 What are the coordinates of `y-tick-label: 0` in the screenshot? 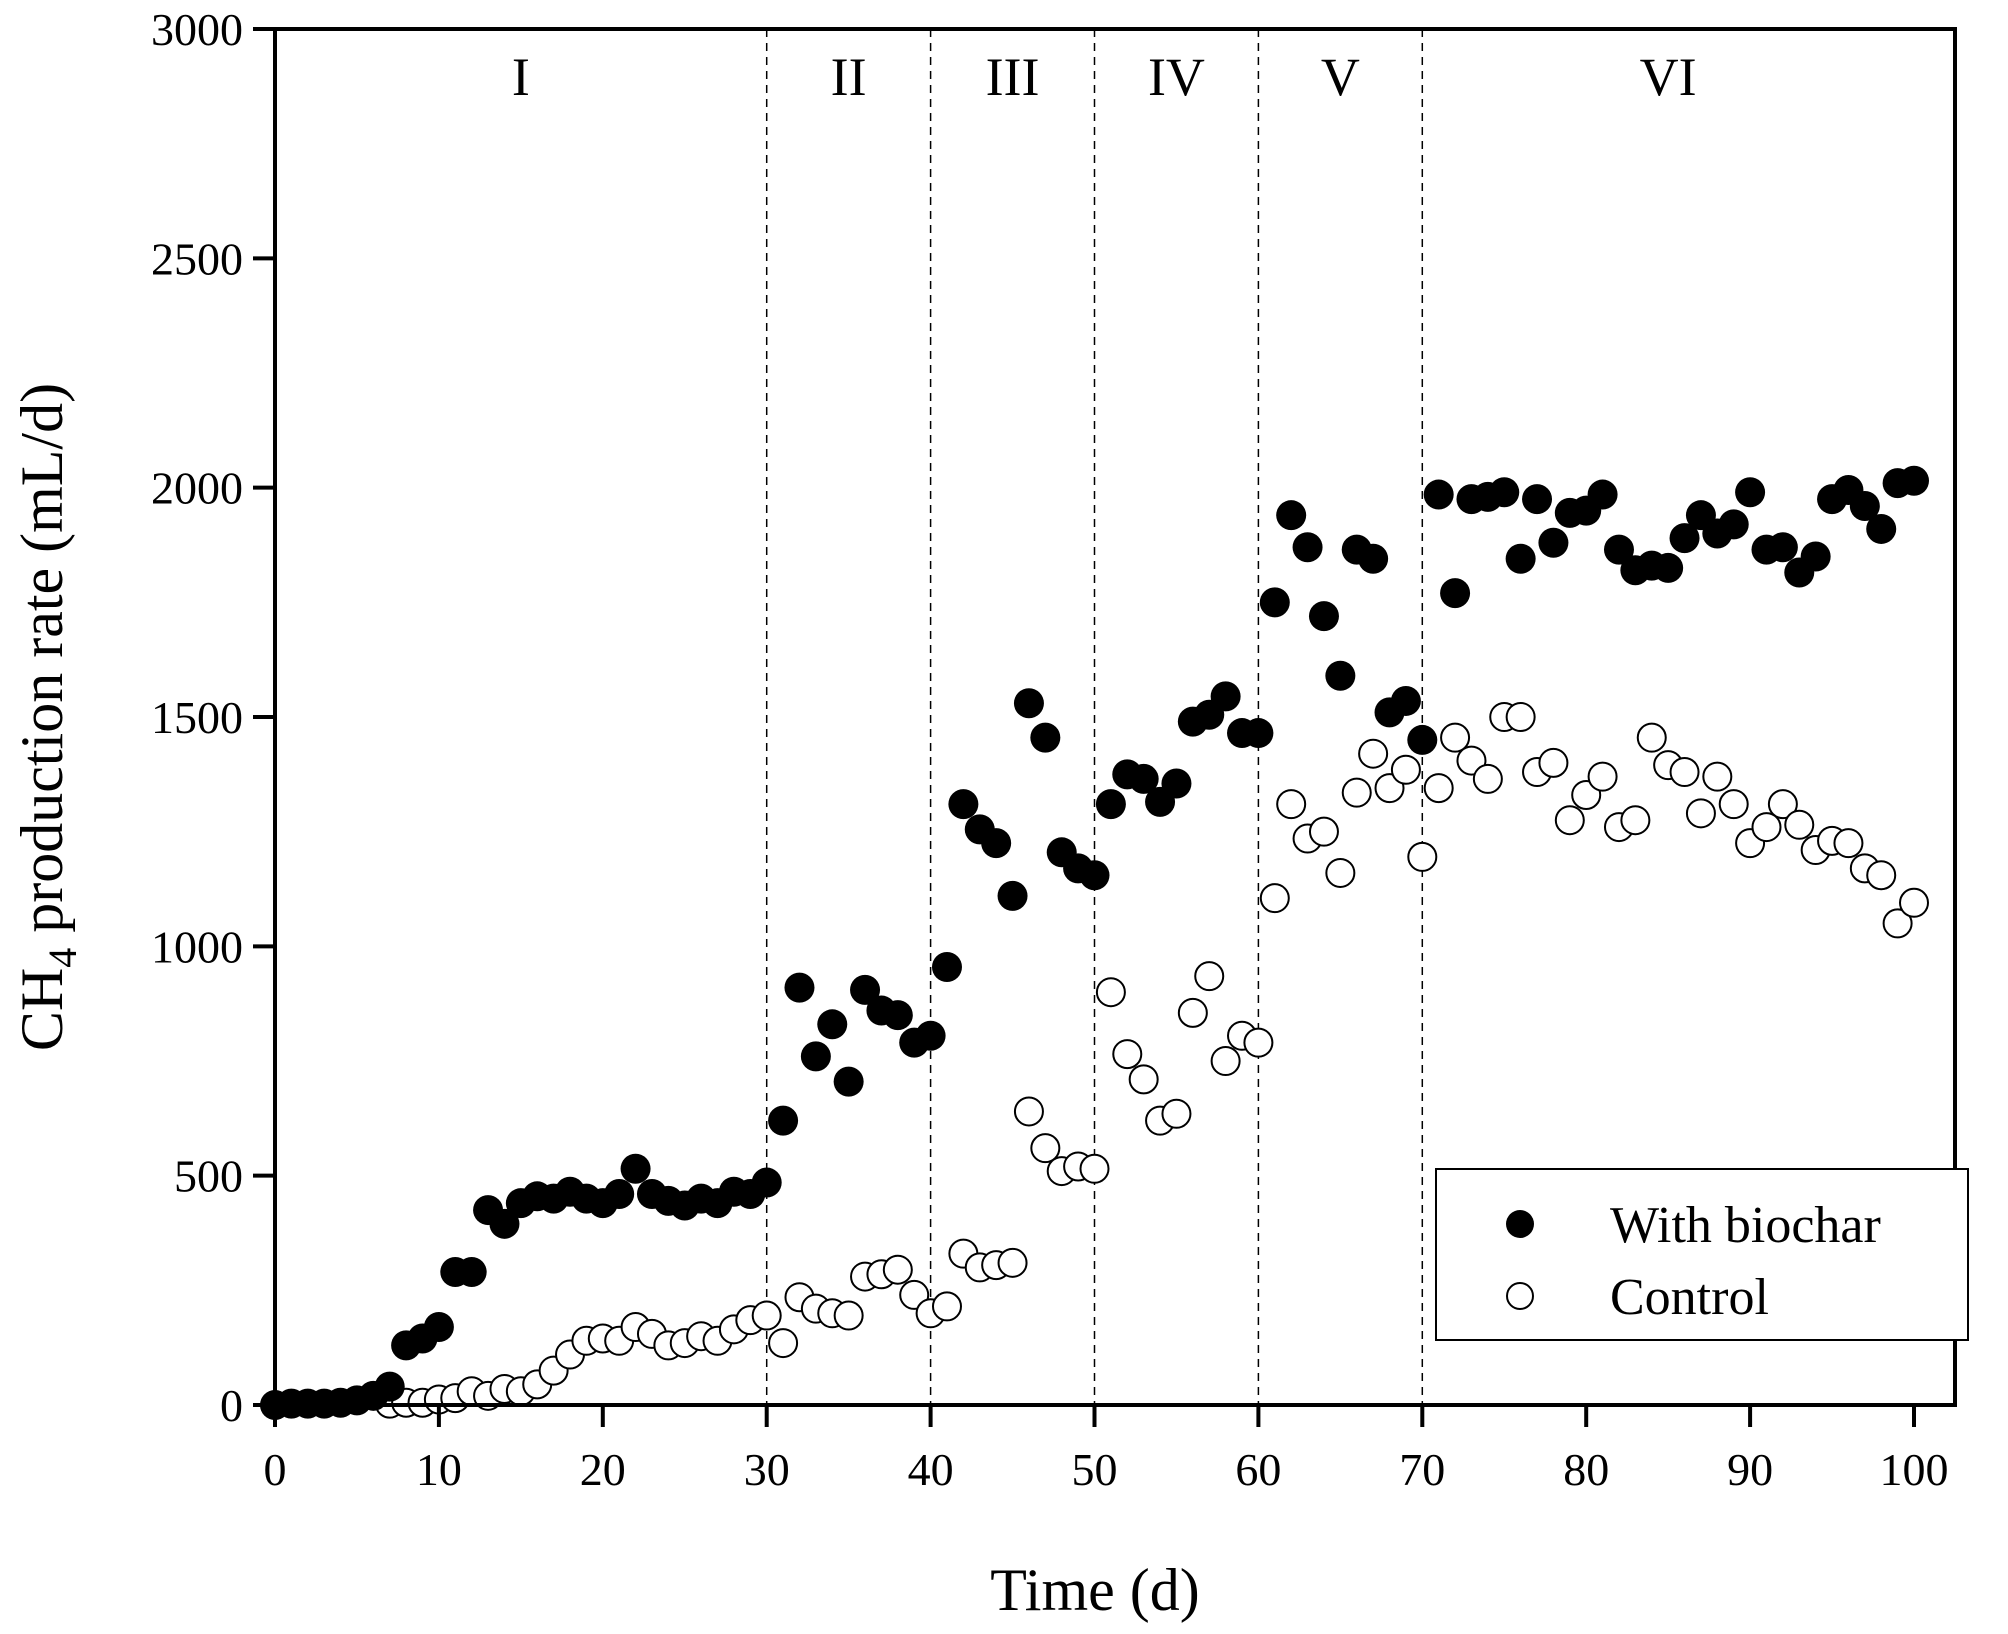 It's located at (231, 1405).